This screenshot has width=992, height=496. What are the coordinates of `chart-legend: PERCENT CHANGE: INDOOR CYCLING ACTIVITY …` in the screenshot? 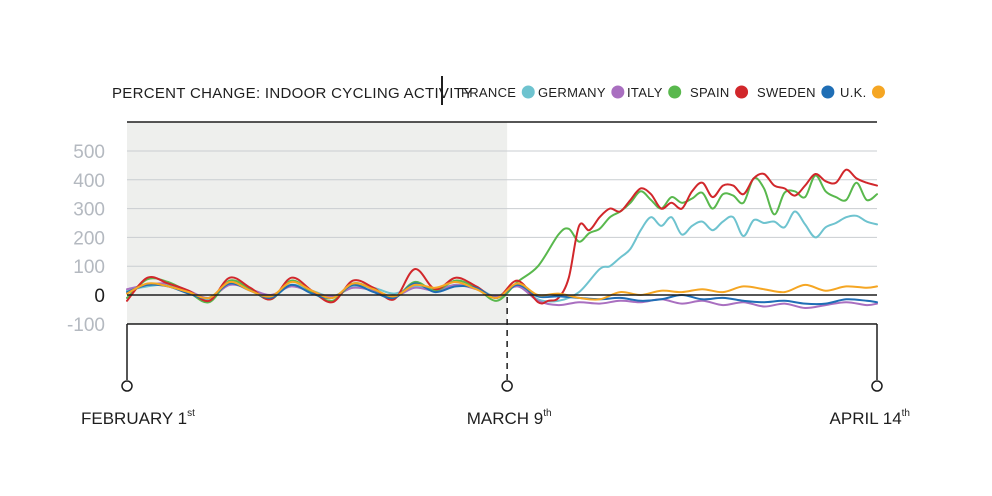 It's located at (498, 90).